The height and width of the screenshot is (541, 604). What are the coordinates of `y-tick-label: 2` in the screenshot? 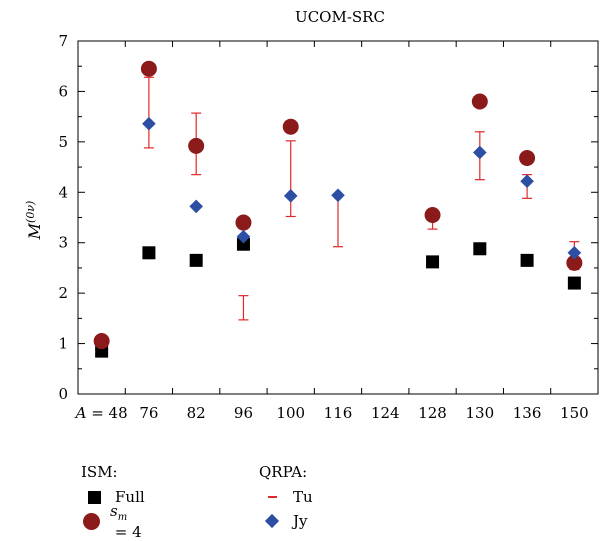 It's located at (63, 293).